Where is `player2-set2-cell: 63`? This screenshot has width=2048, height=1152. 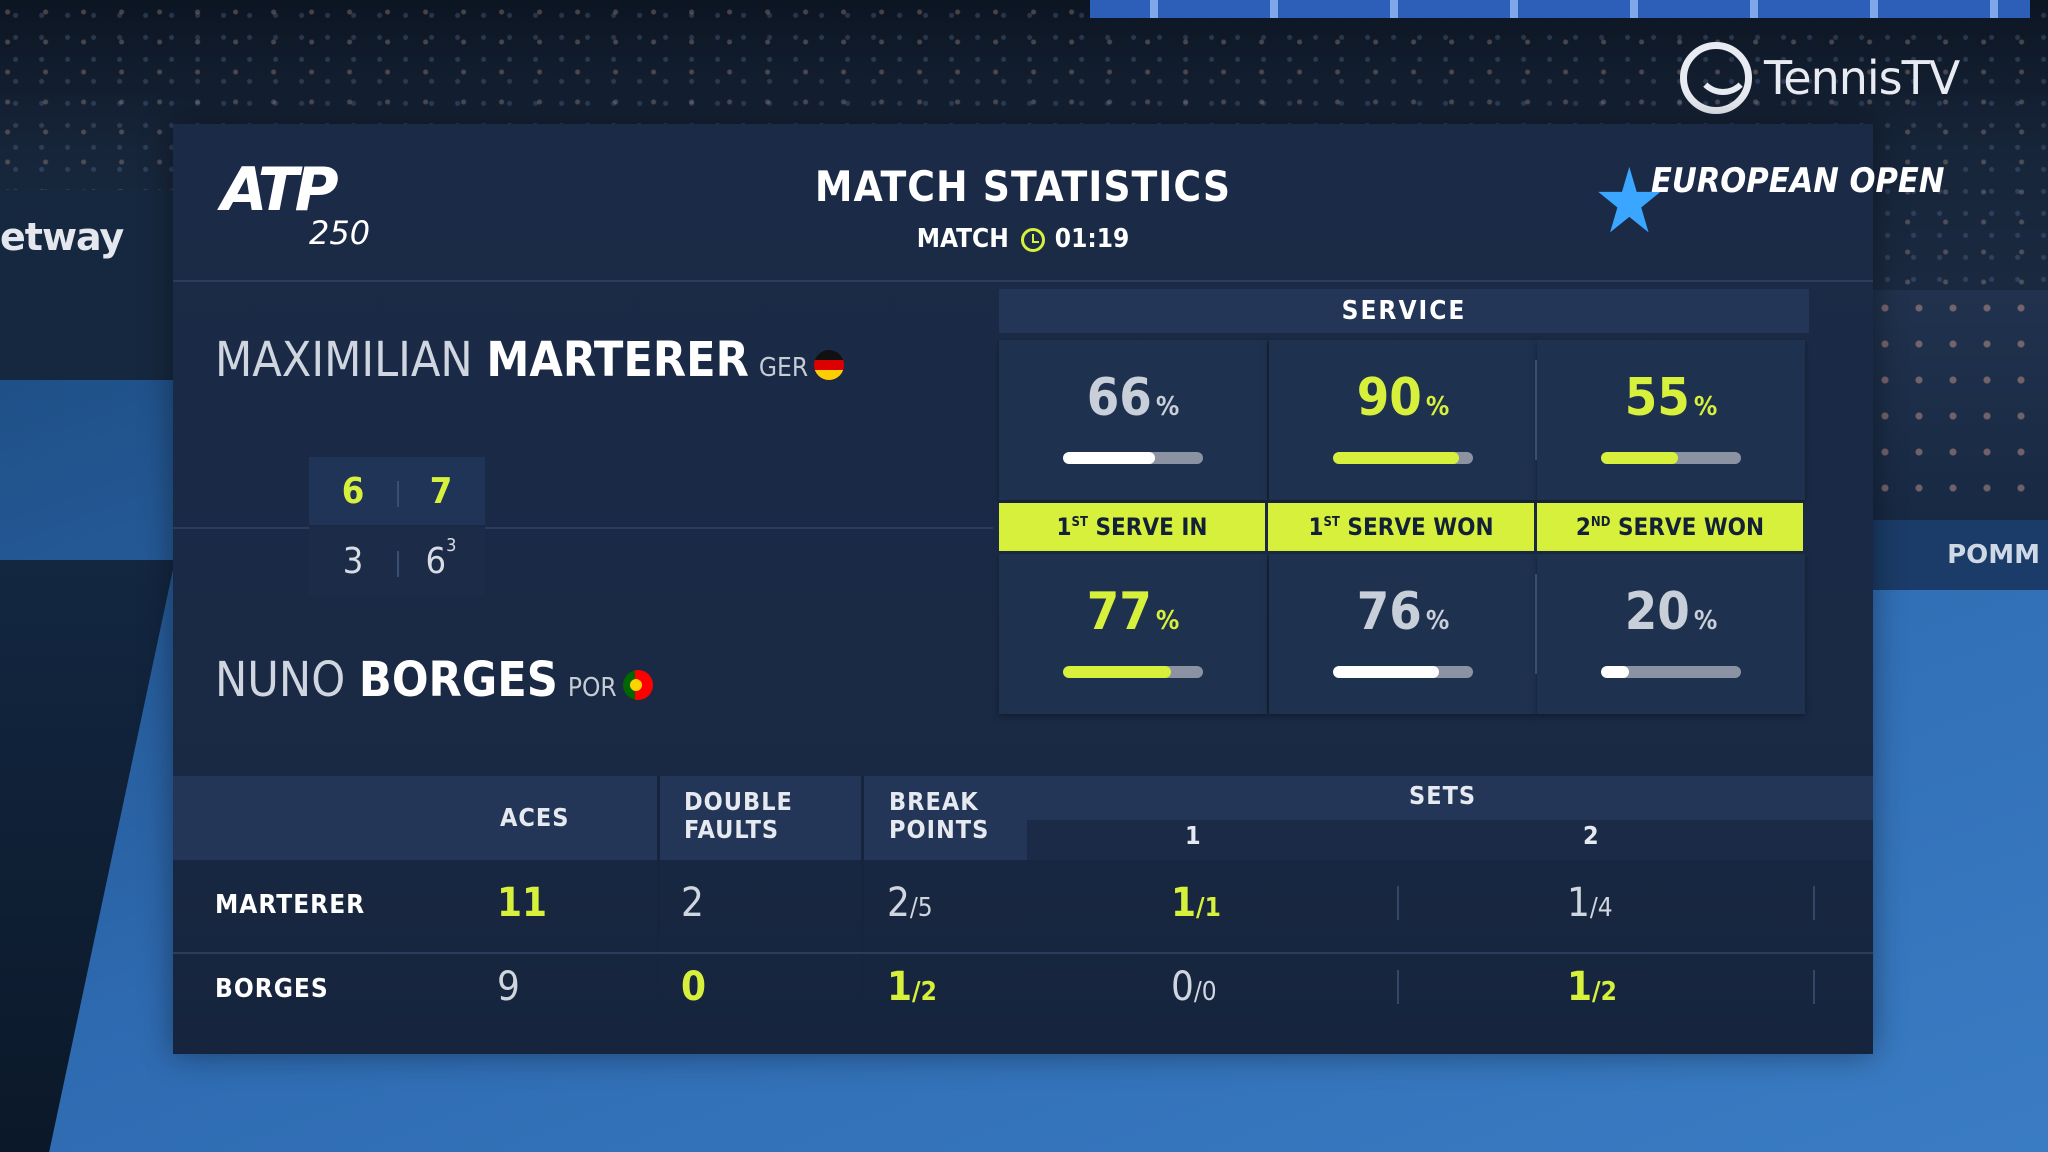
player2-set2-cell: 63 is located at coordinates (441, 558).